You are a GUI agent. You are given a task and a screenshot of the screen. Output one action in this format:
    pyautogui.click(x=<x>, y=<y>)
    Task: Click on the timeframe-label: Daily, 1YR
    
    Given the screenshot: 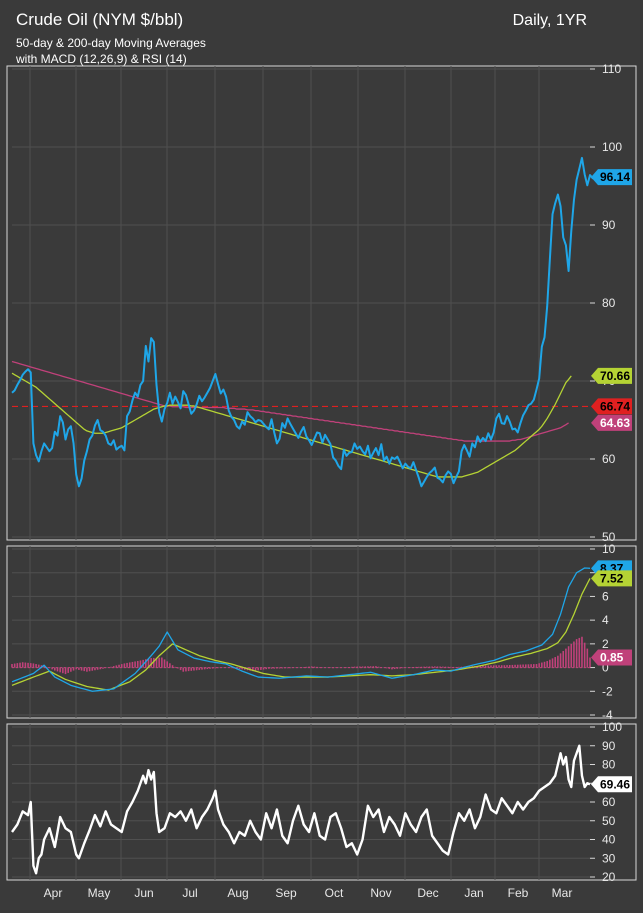 What is the action you would take?
    pyautogui.click(x=549, y=20)
    